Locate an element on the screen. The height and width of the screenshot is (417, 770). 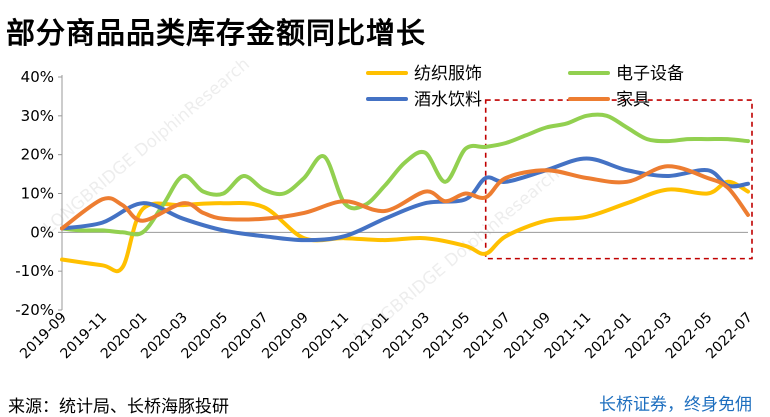
brand-slogan: 长桥证券，终身免佣 is located at coordinates (675, 405).